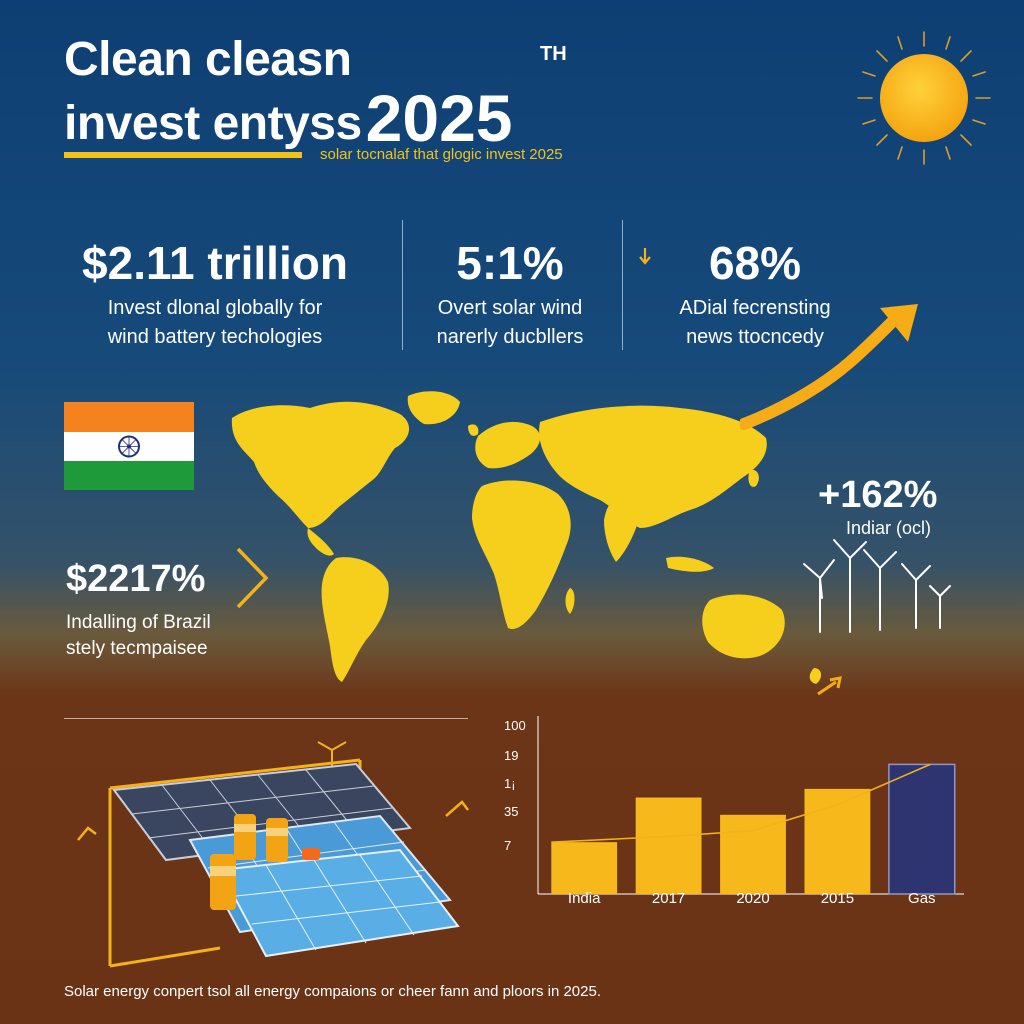  Describe the element at coordinates (315, 94) in the screenshot. I see `infographic-title: Clean cleasn invest entyss2025 TH` at that location.